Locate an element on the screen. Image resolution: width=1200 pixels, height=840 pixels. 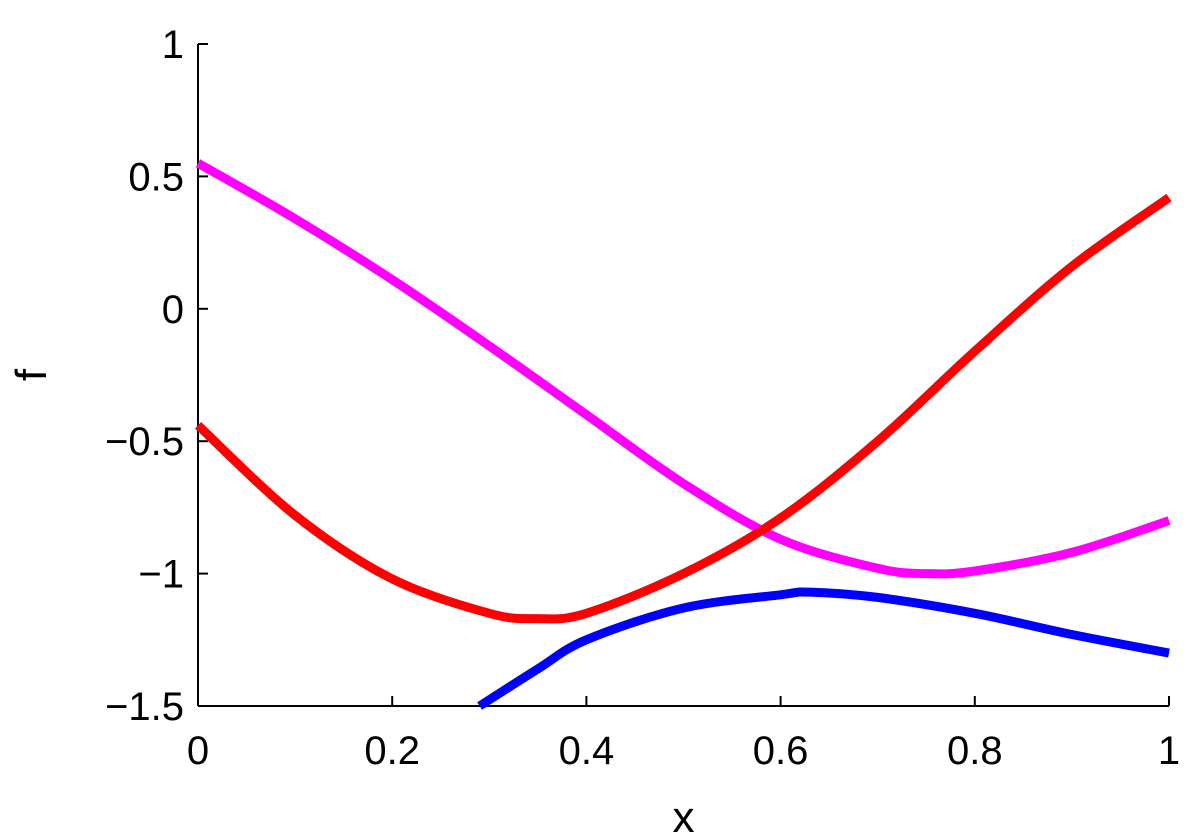
y-tick-label: −1.5 is located at coordinates (144, 707).